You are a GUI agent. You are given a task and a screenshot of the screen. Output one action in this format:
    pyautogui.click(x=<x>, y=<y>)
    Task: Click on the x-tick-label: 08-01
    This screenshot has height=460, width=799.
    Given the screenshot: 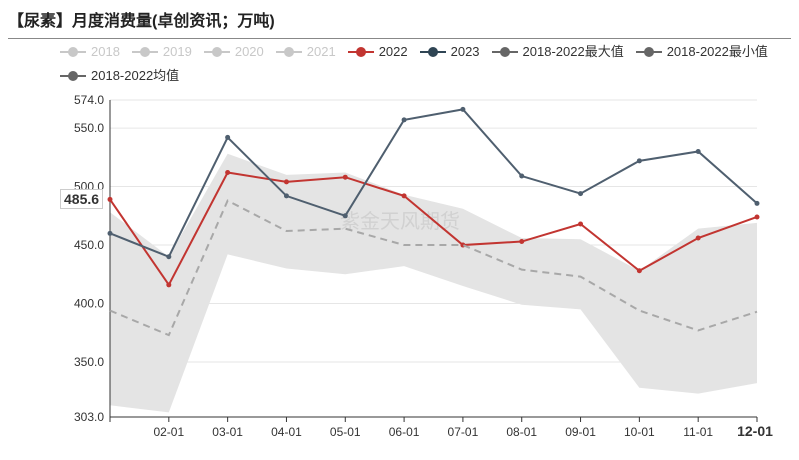 What is the action you would take?
    pyautogui.click(x=521, y=432)
    